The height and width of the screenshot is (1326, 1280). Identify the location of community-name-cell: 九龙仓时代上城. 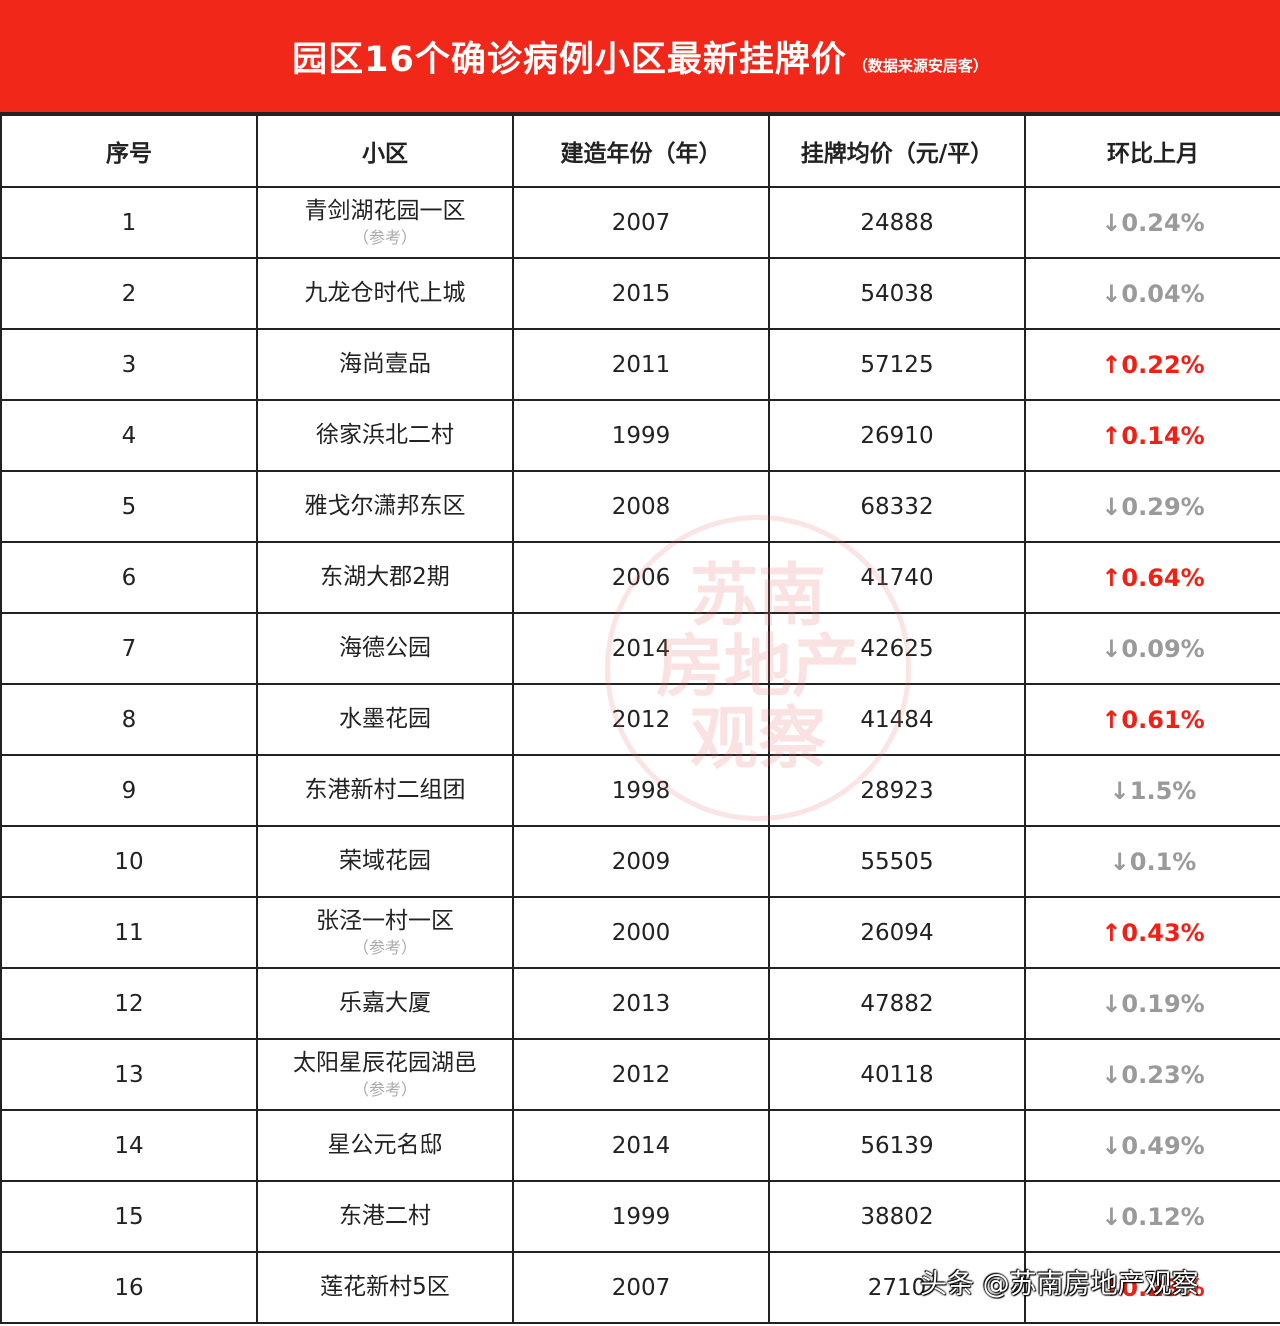
(385, 293).